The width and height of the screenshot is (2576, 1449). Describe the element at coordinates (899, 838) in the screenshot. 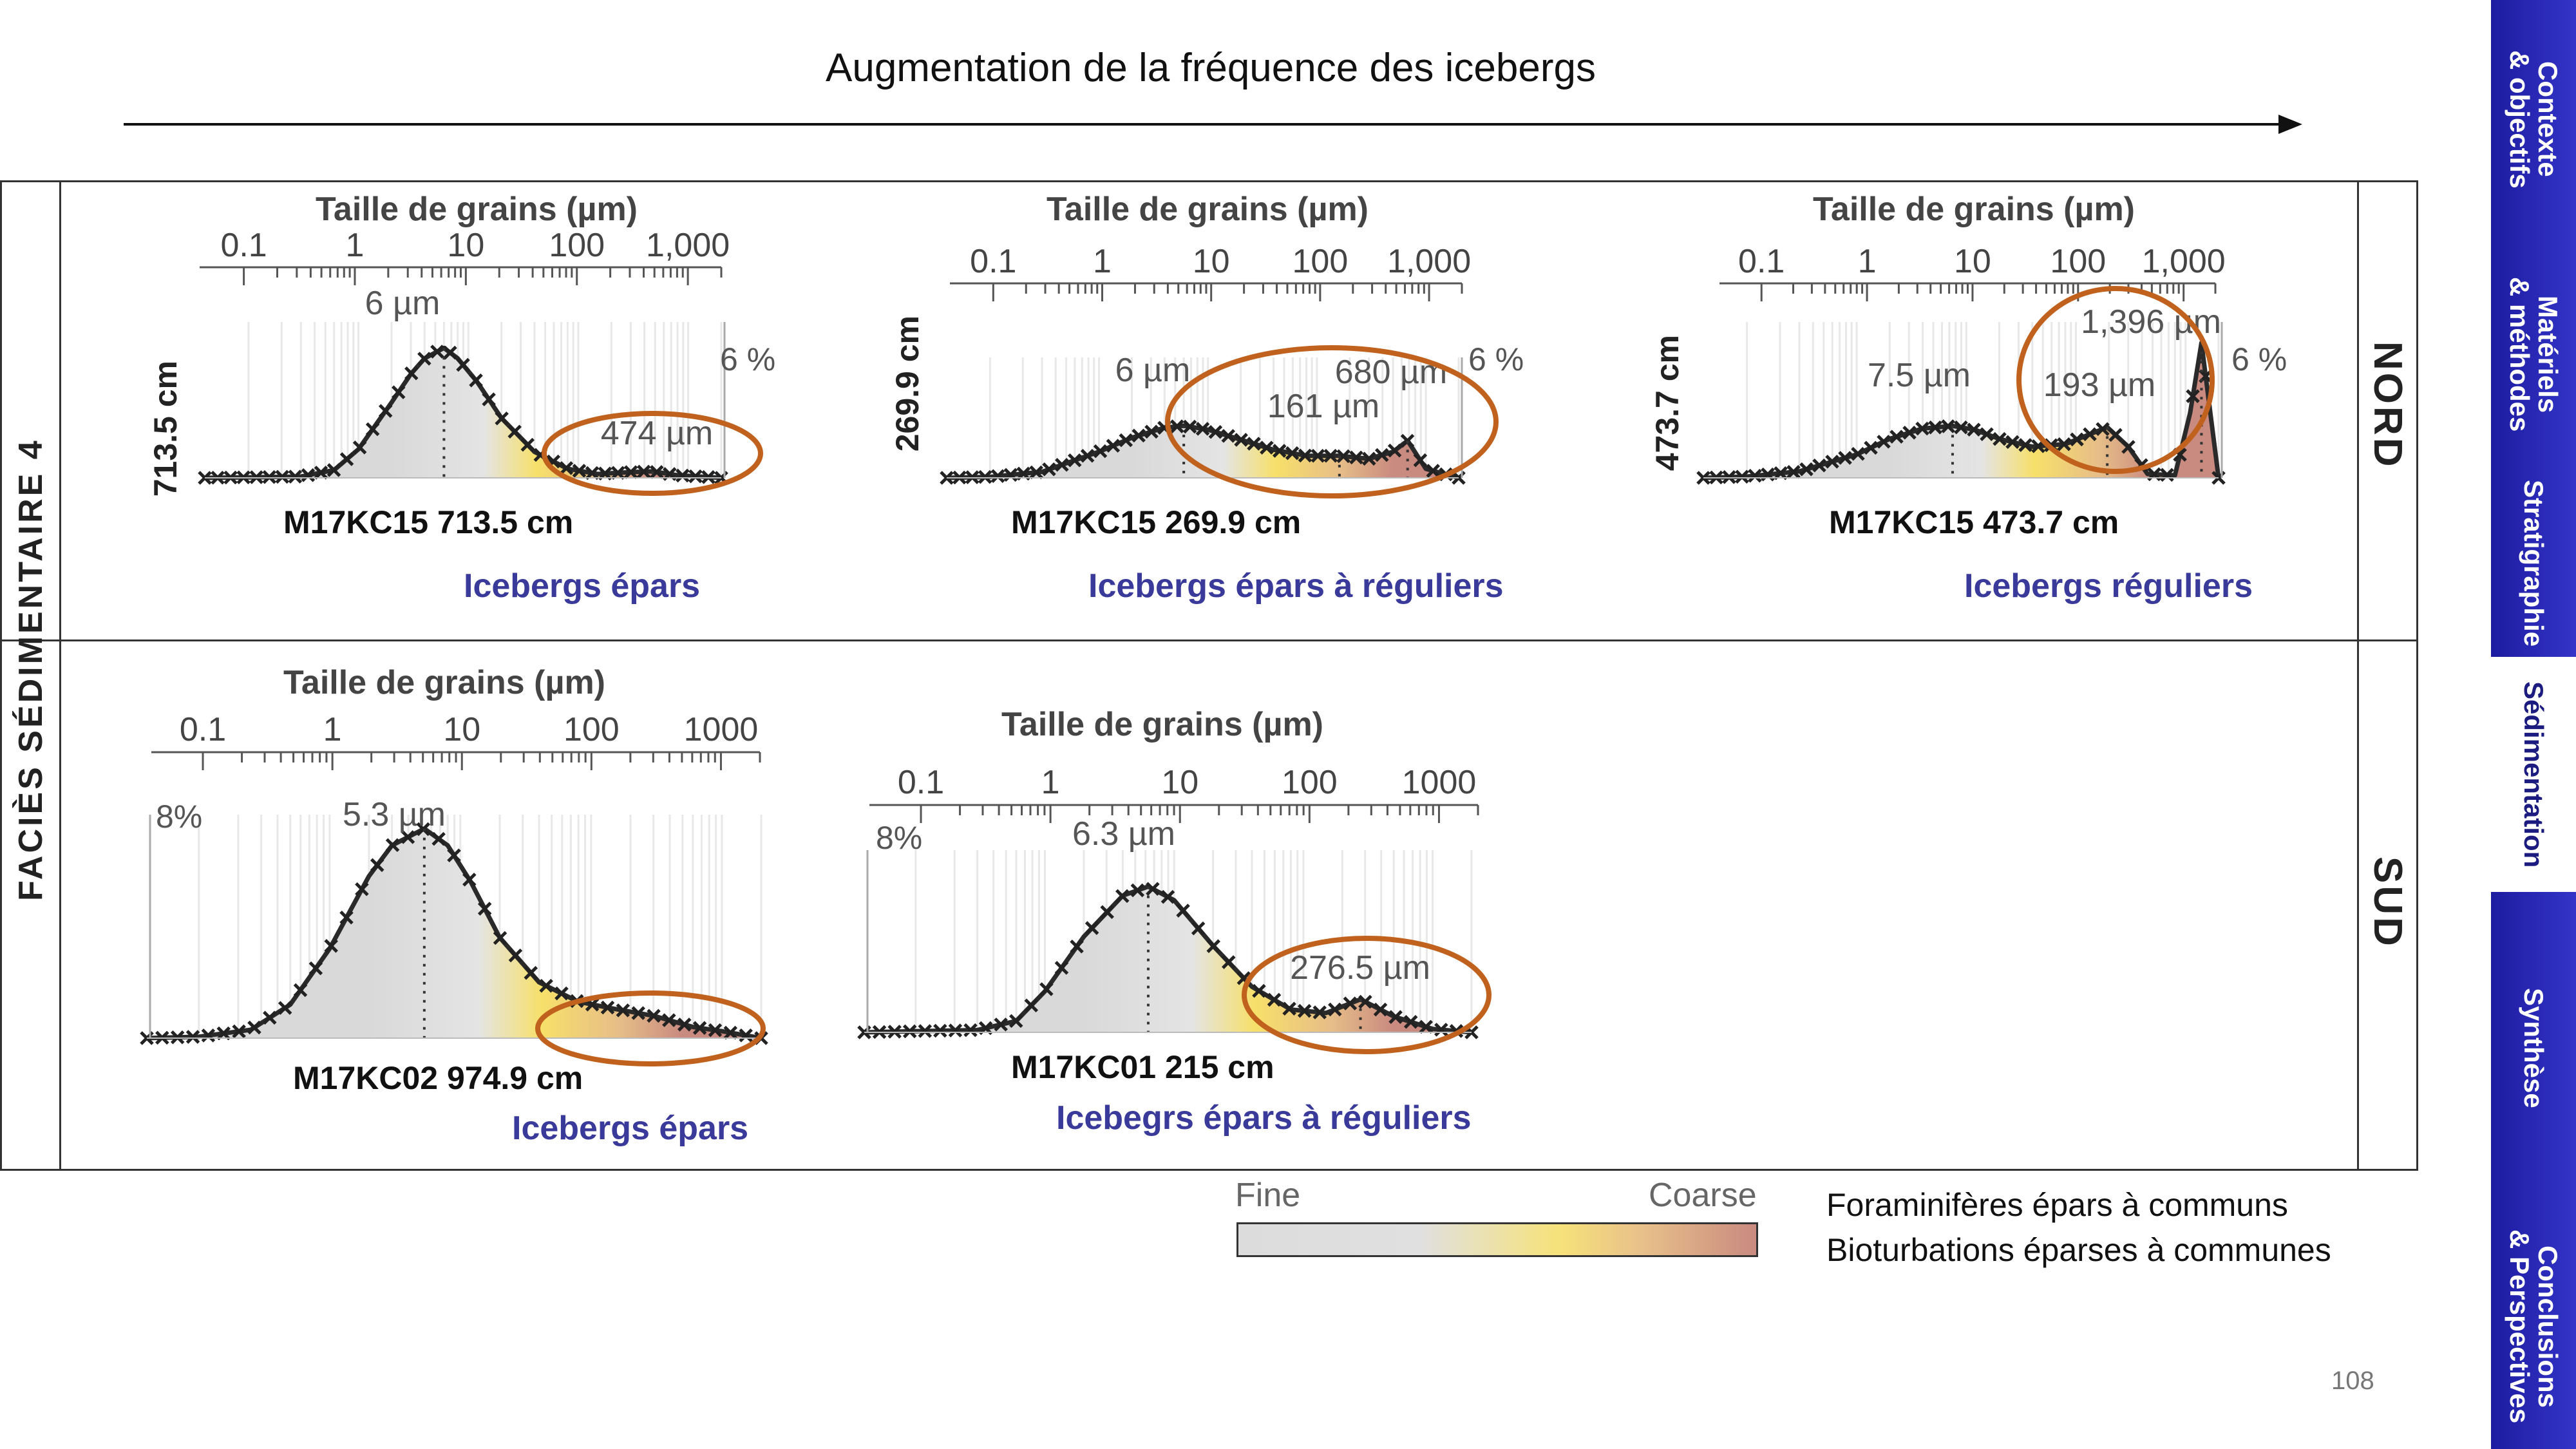

I see `y-max-label: 8%` at that location.